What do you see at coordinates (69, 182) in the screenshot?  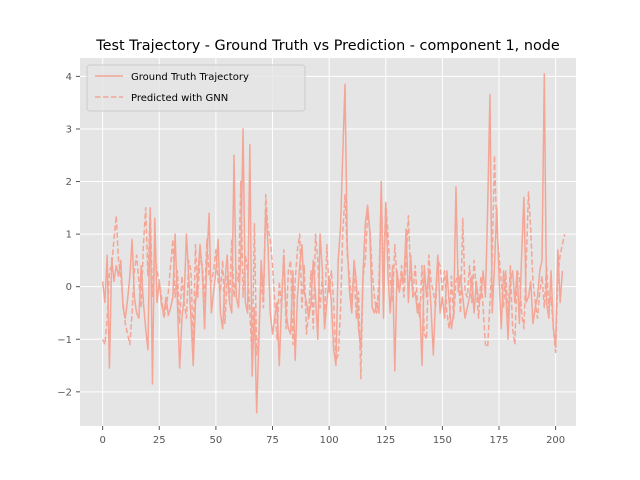 I see `y-tick-label: 2` at bounding box center [69, 182].